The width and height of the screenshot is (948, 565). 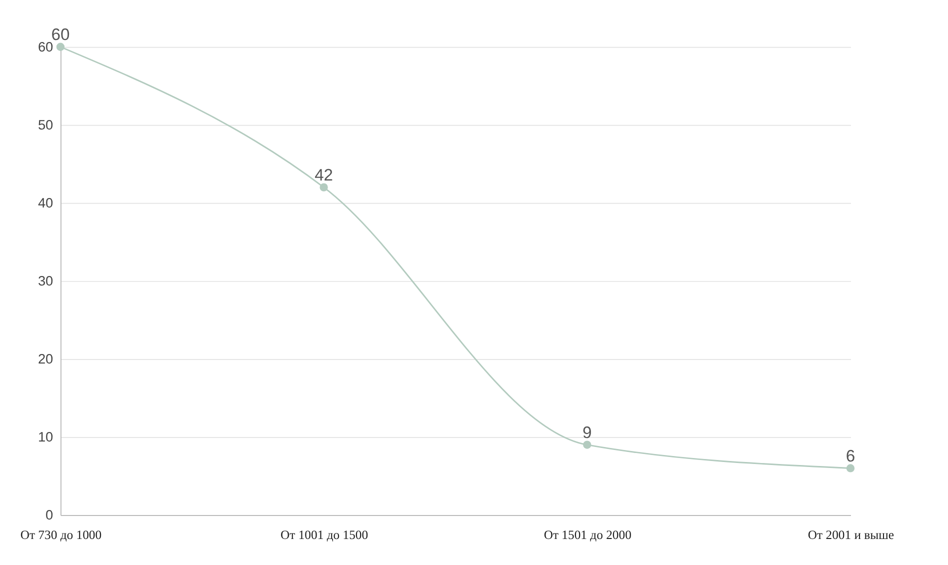 What do you see at coordinates (851, 535) in the screenshot?
I see `x-tick-label: От 2001 и выше` at bounding box center [851, 535].